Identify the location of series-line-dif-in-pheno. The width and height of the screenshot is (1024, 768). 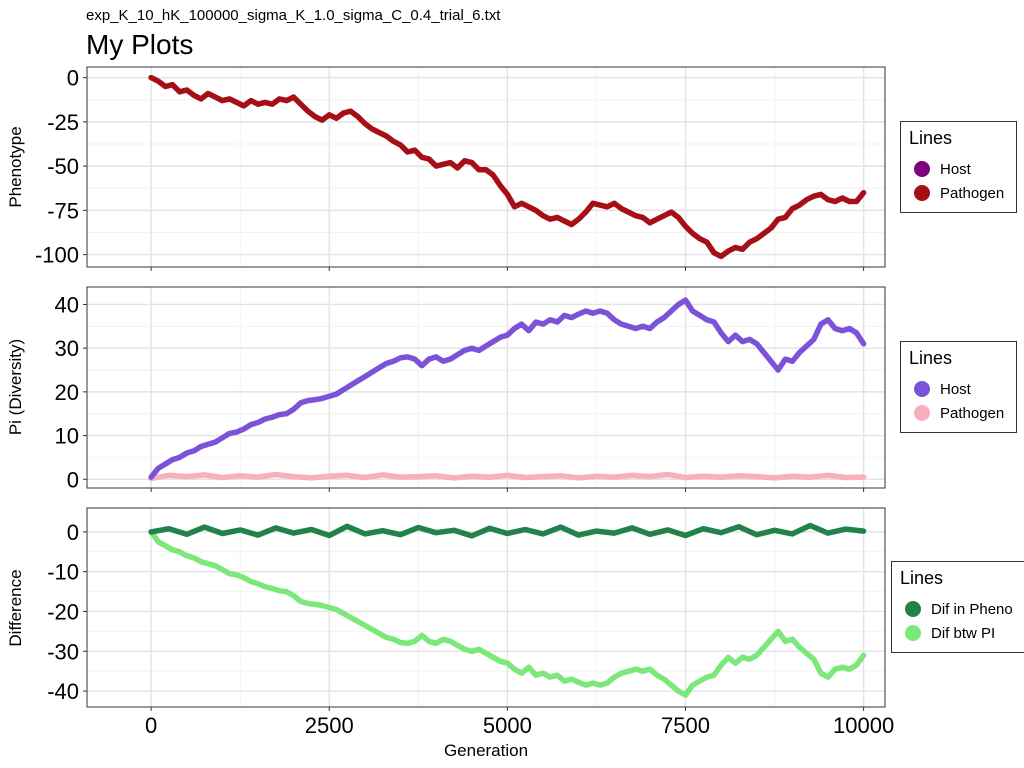
(507, 530).